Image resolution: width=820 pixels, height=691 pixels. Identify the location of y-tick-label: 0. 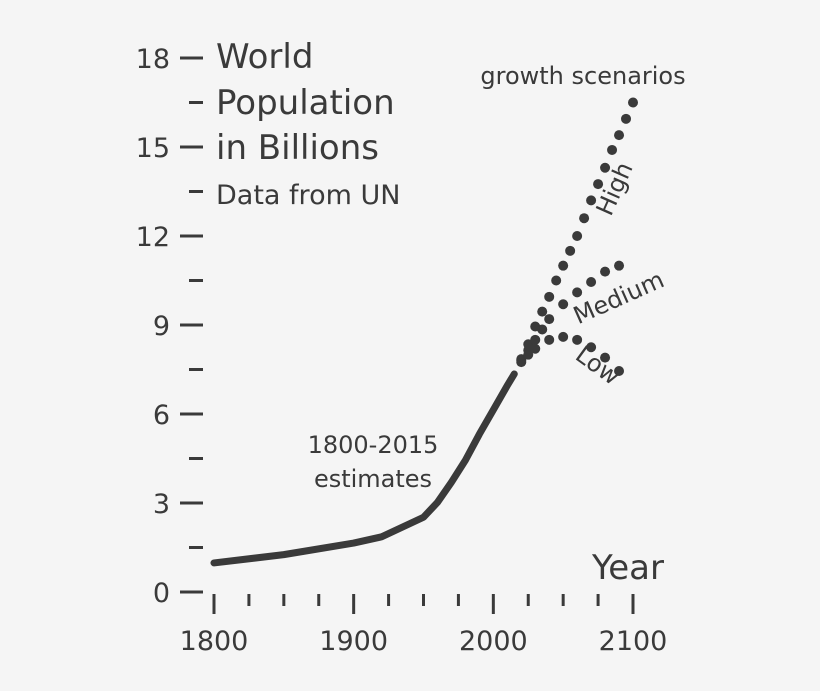
(161, 593).